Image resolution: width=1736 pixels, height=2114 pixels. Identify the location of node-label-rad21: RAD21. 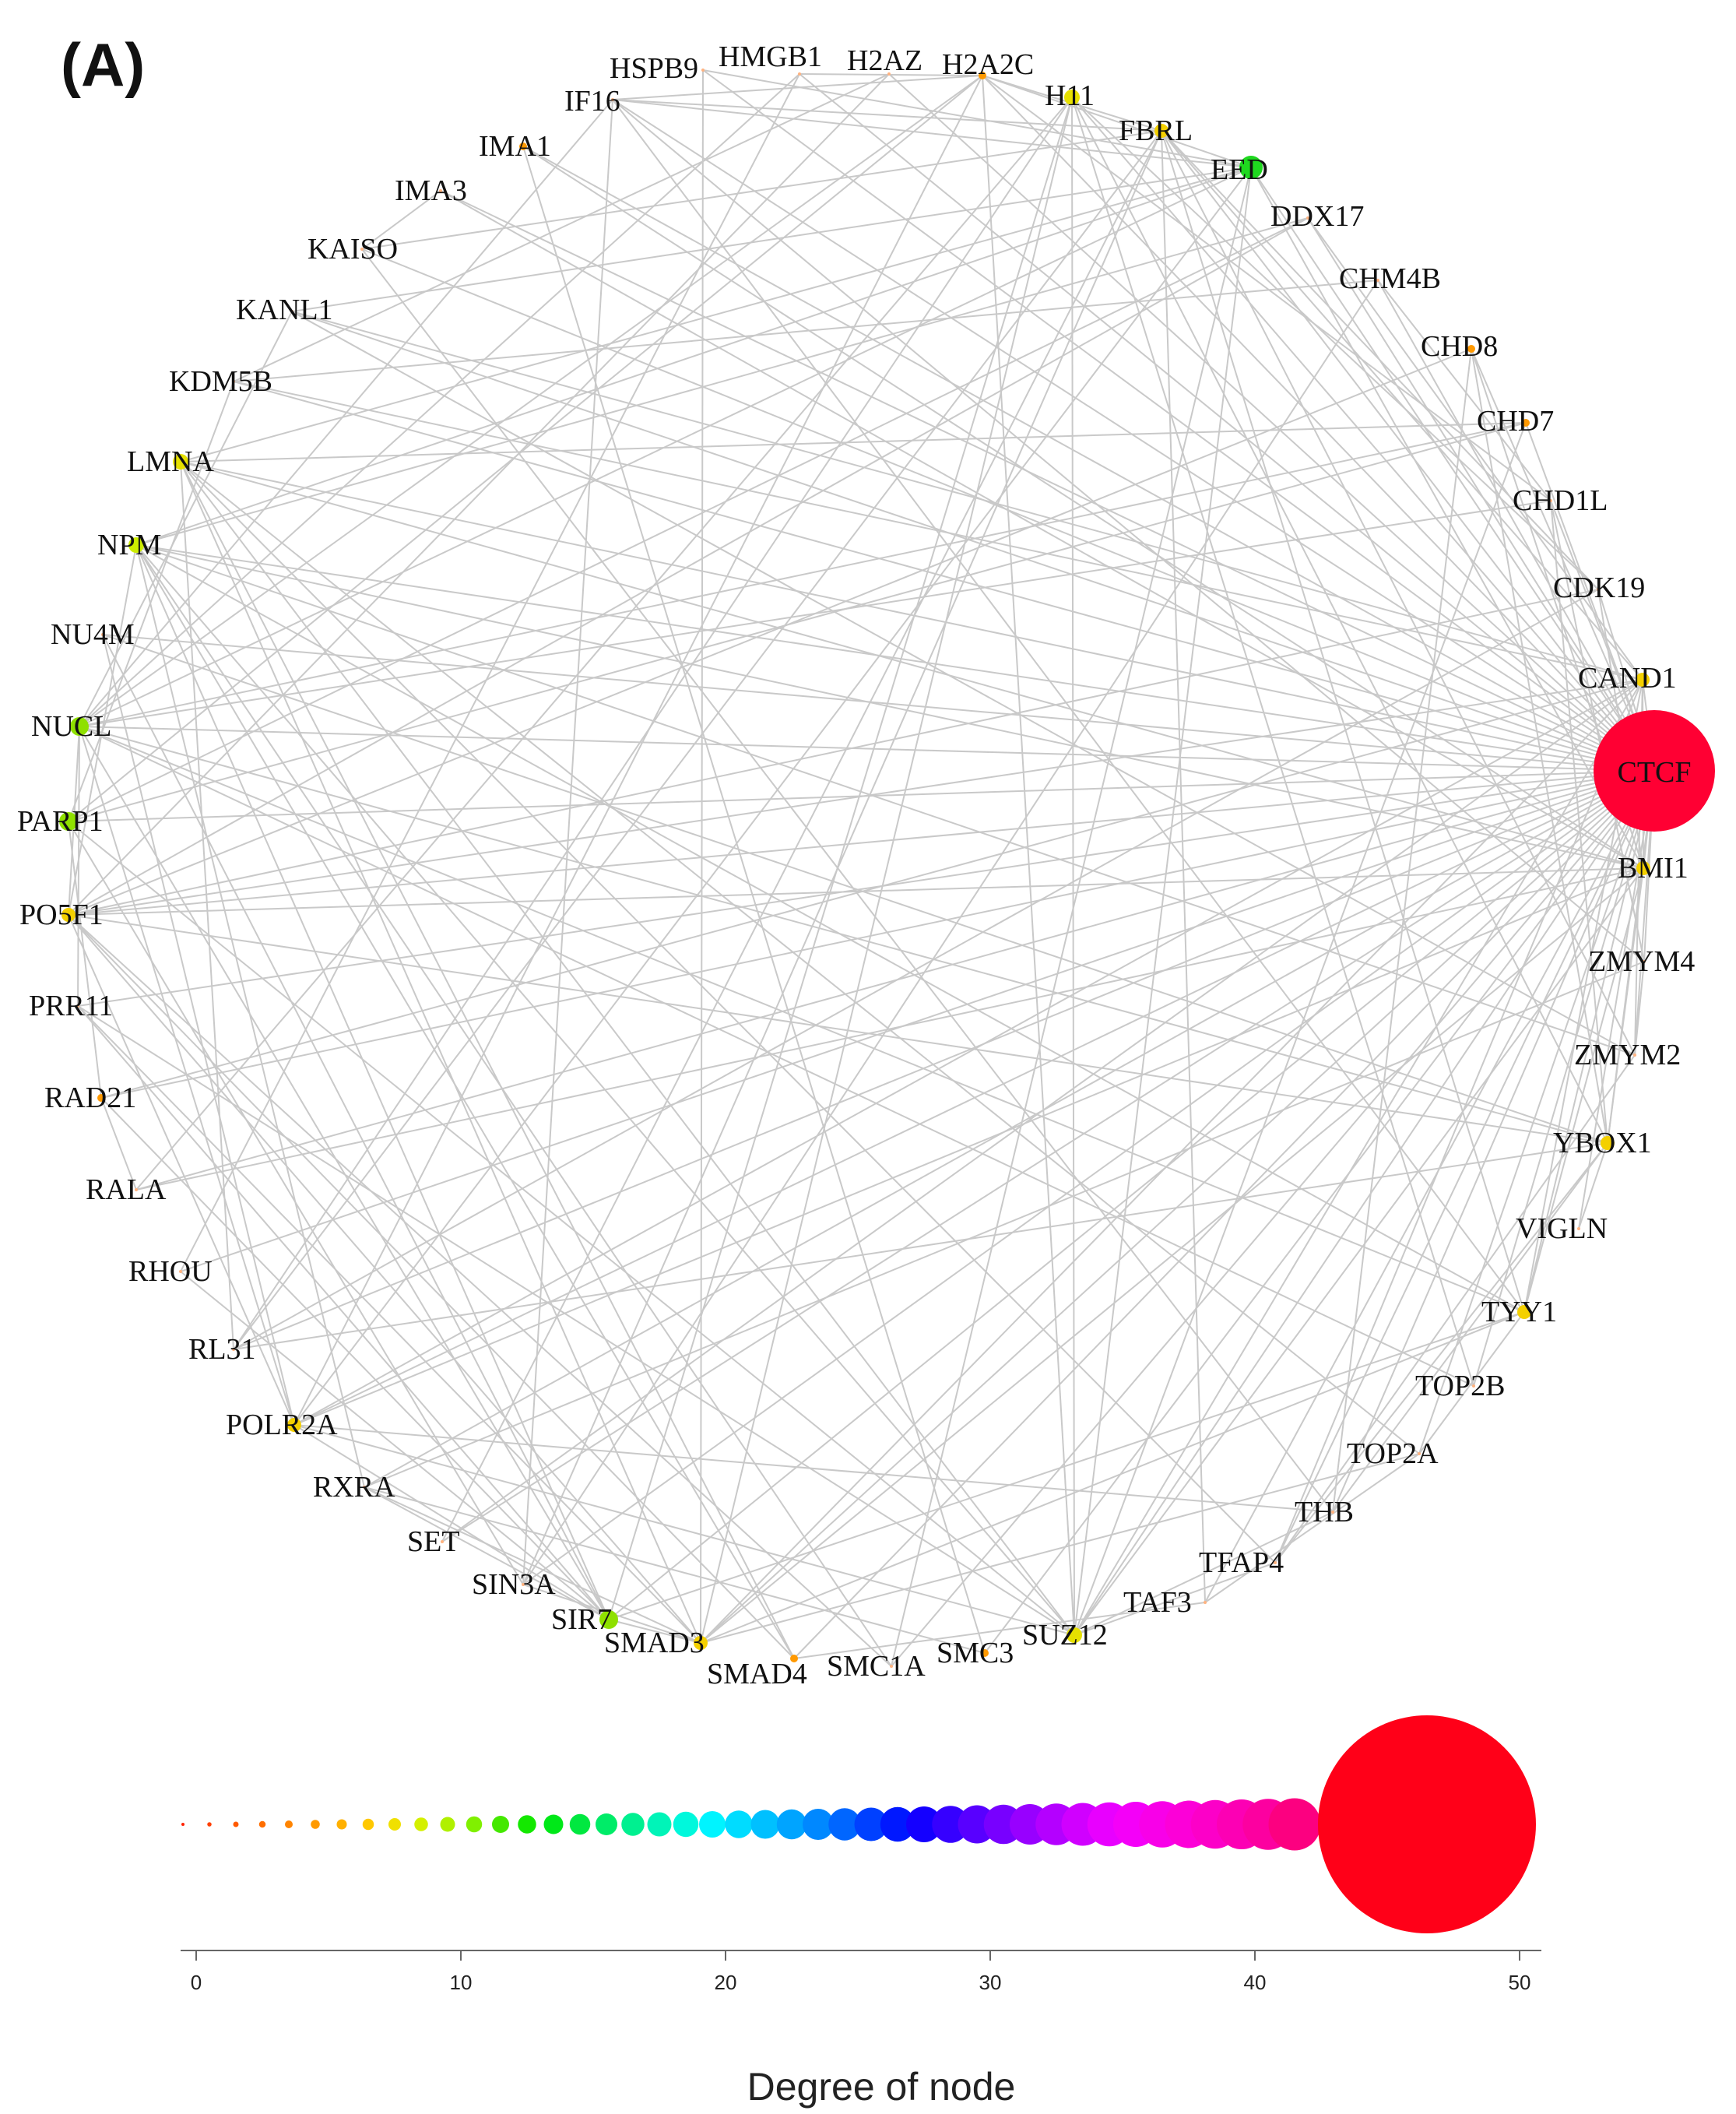
(90, 1098).